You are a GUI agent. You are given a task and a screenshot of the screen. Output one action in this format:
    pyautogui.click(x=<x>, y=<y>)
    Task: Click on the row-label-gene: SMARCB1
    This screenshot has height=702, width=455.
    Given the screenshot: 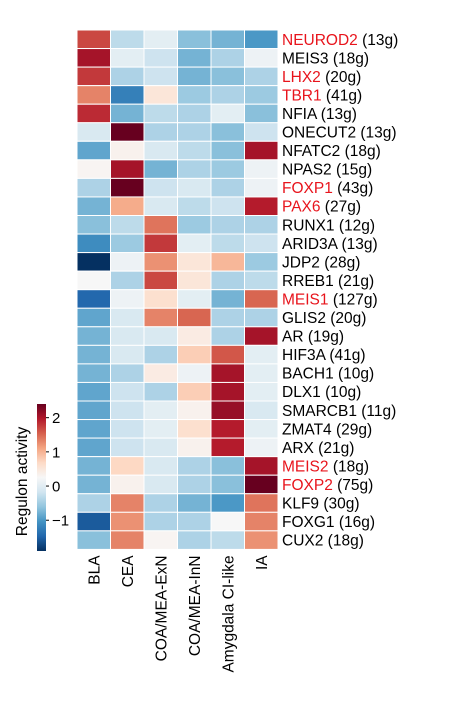 What is the action you would take?
    pyautogui.click(x=319, y=411)
    